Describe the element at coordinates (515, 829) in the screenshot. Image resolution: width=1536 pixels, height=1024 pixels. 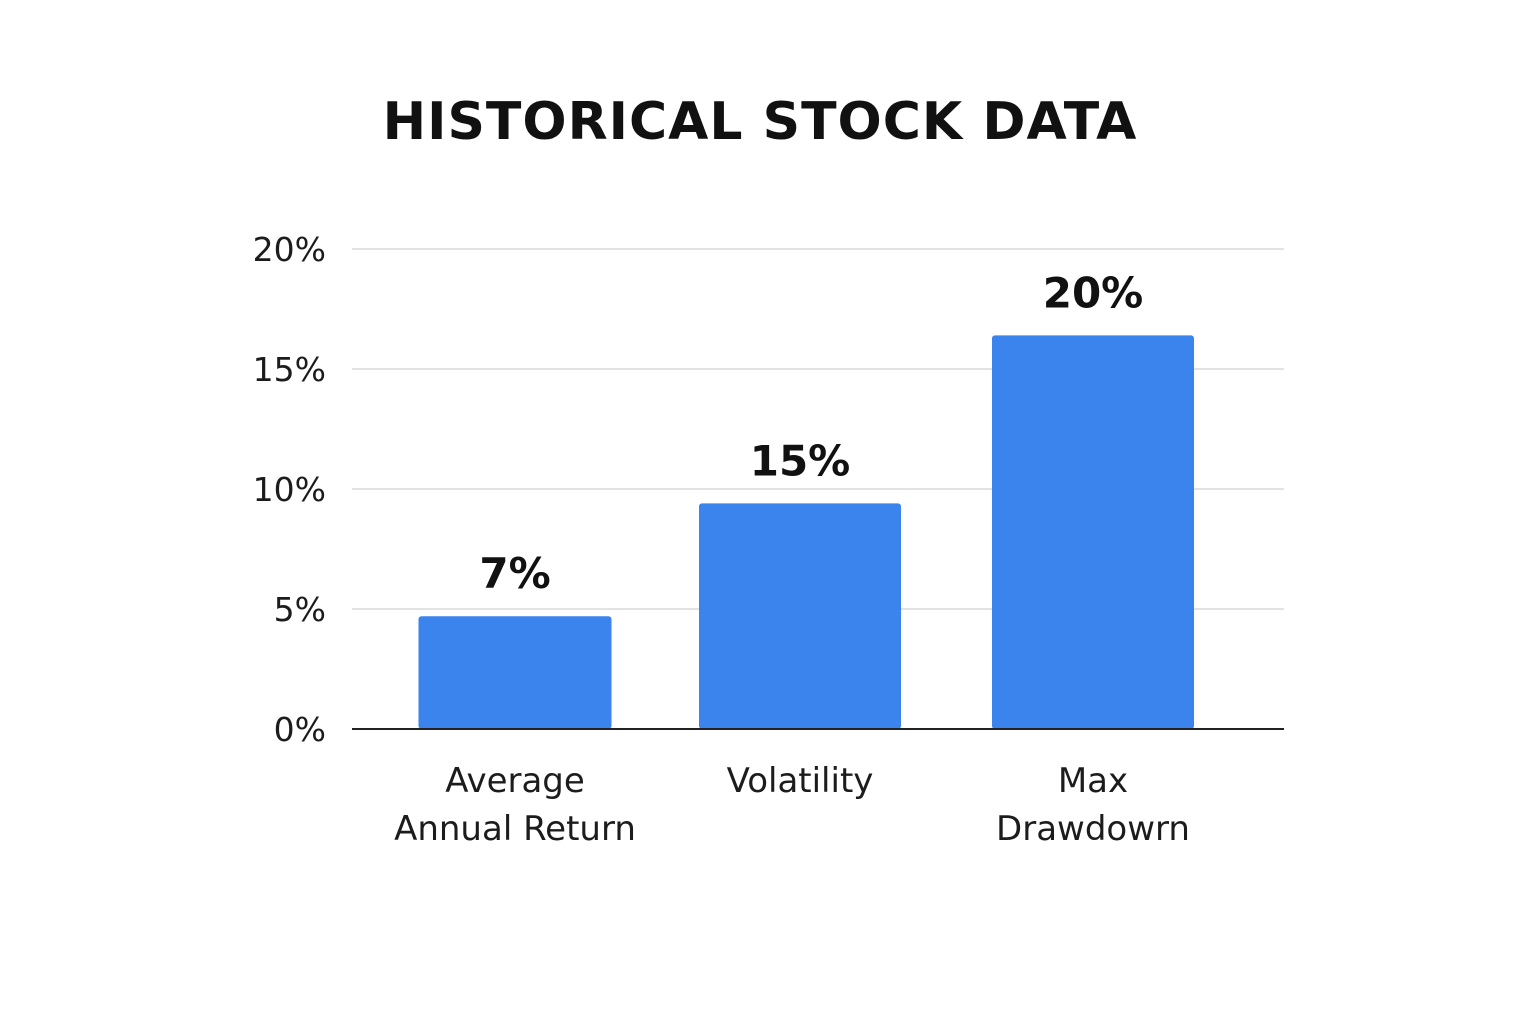
I see `x-category-label: Annual Return` at that location.